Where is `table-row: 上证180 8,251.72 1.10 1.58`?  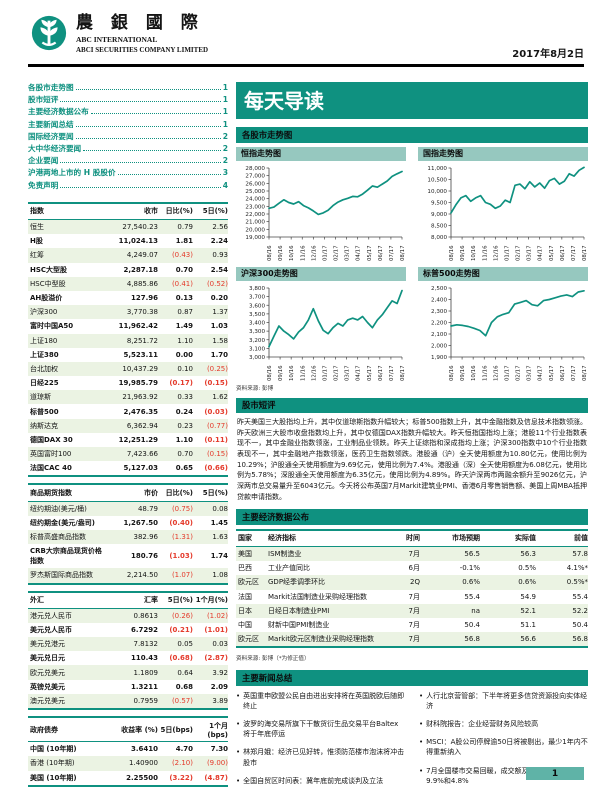
table-row: 上证180 8,251.72 1.10 1.58 is located at coordinates (128, 340).